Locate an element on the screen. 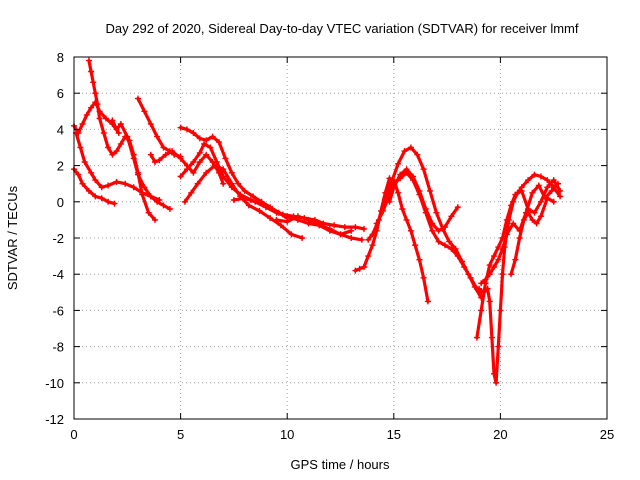 The width and height of the screenshot is (640, 480). y-tick-label: 8 is located at coordinates (60, 57).